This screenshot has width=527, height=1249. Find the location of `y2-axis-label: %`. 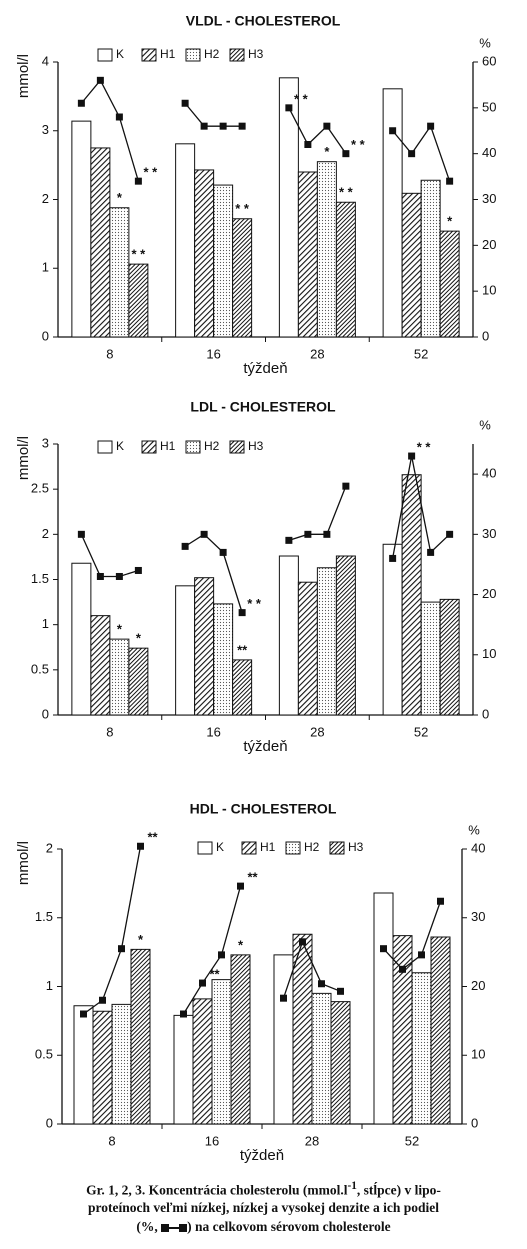

y2-axis-label: % is located at coordinates (474, 829).